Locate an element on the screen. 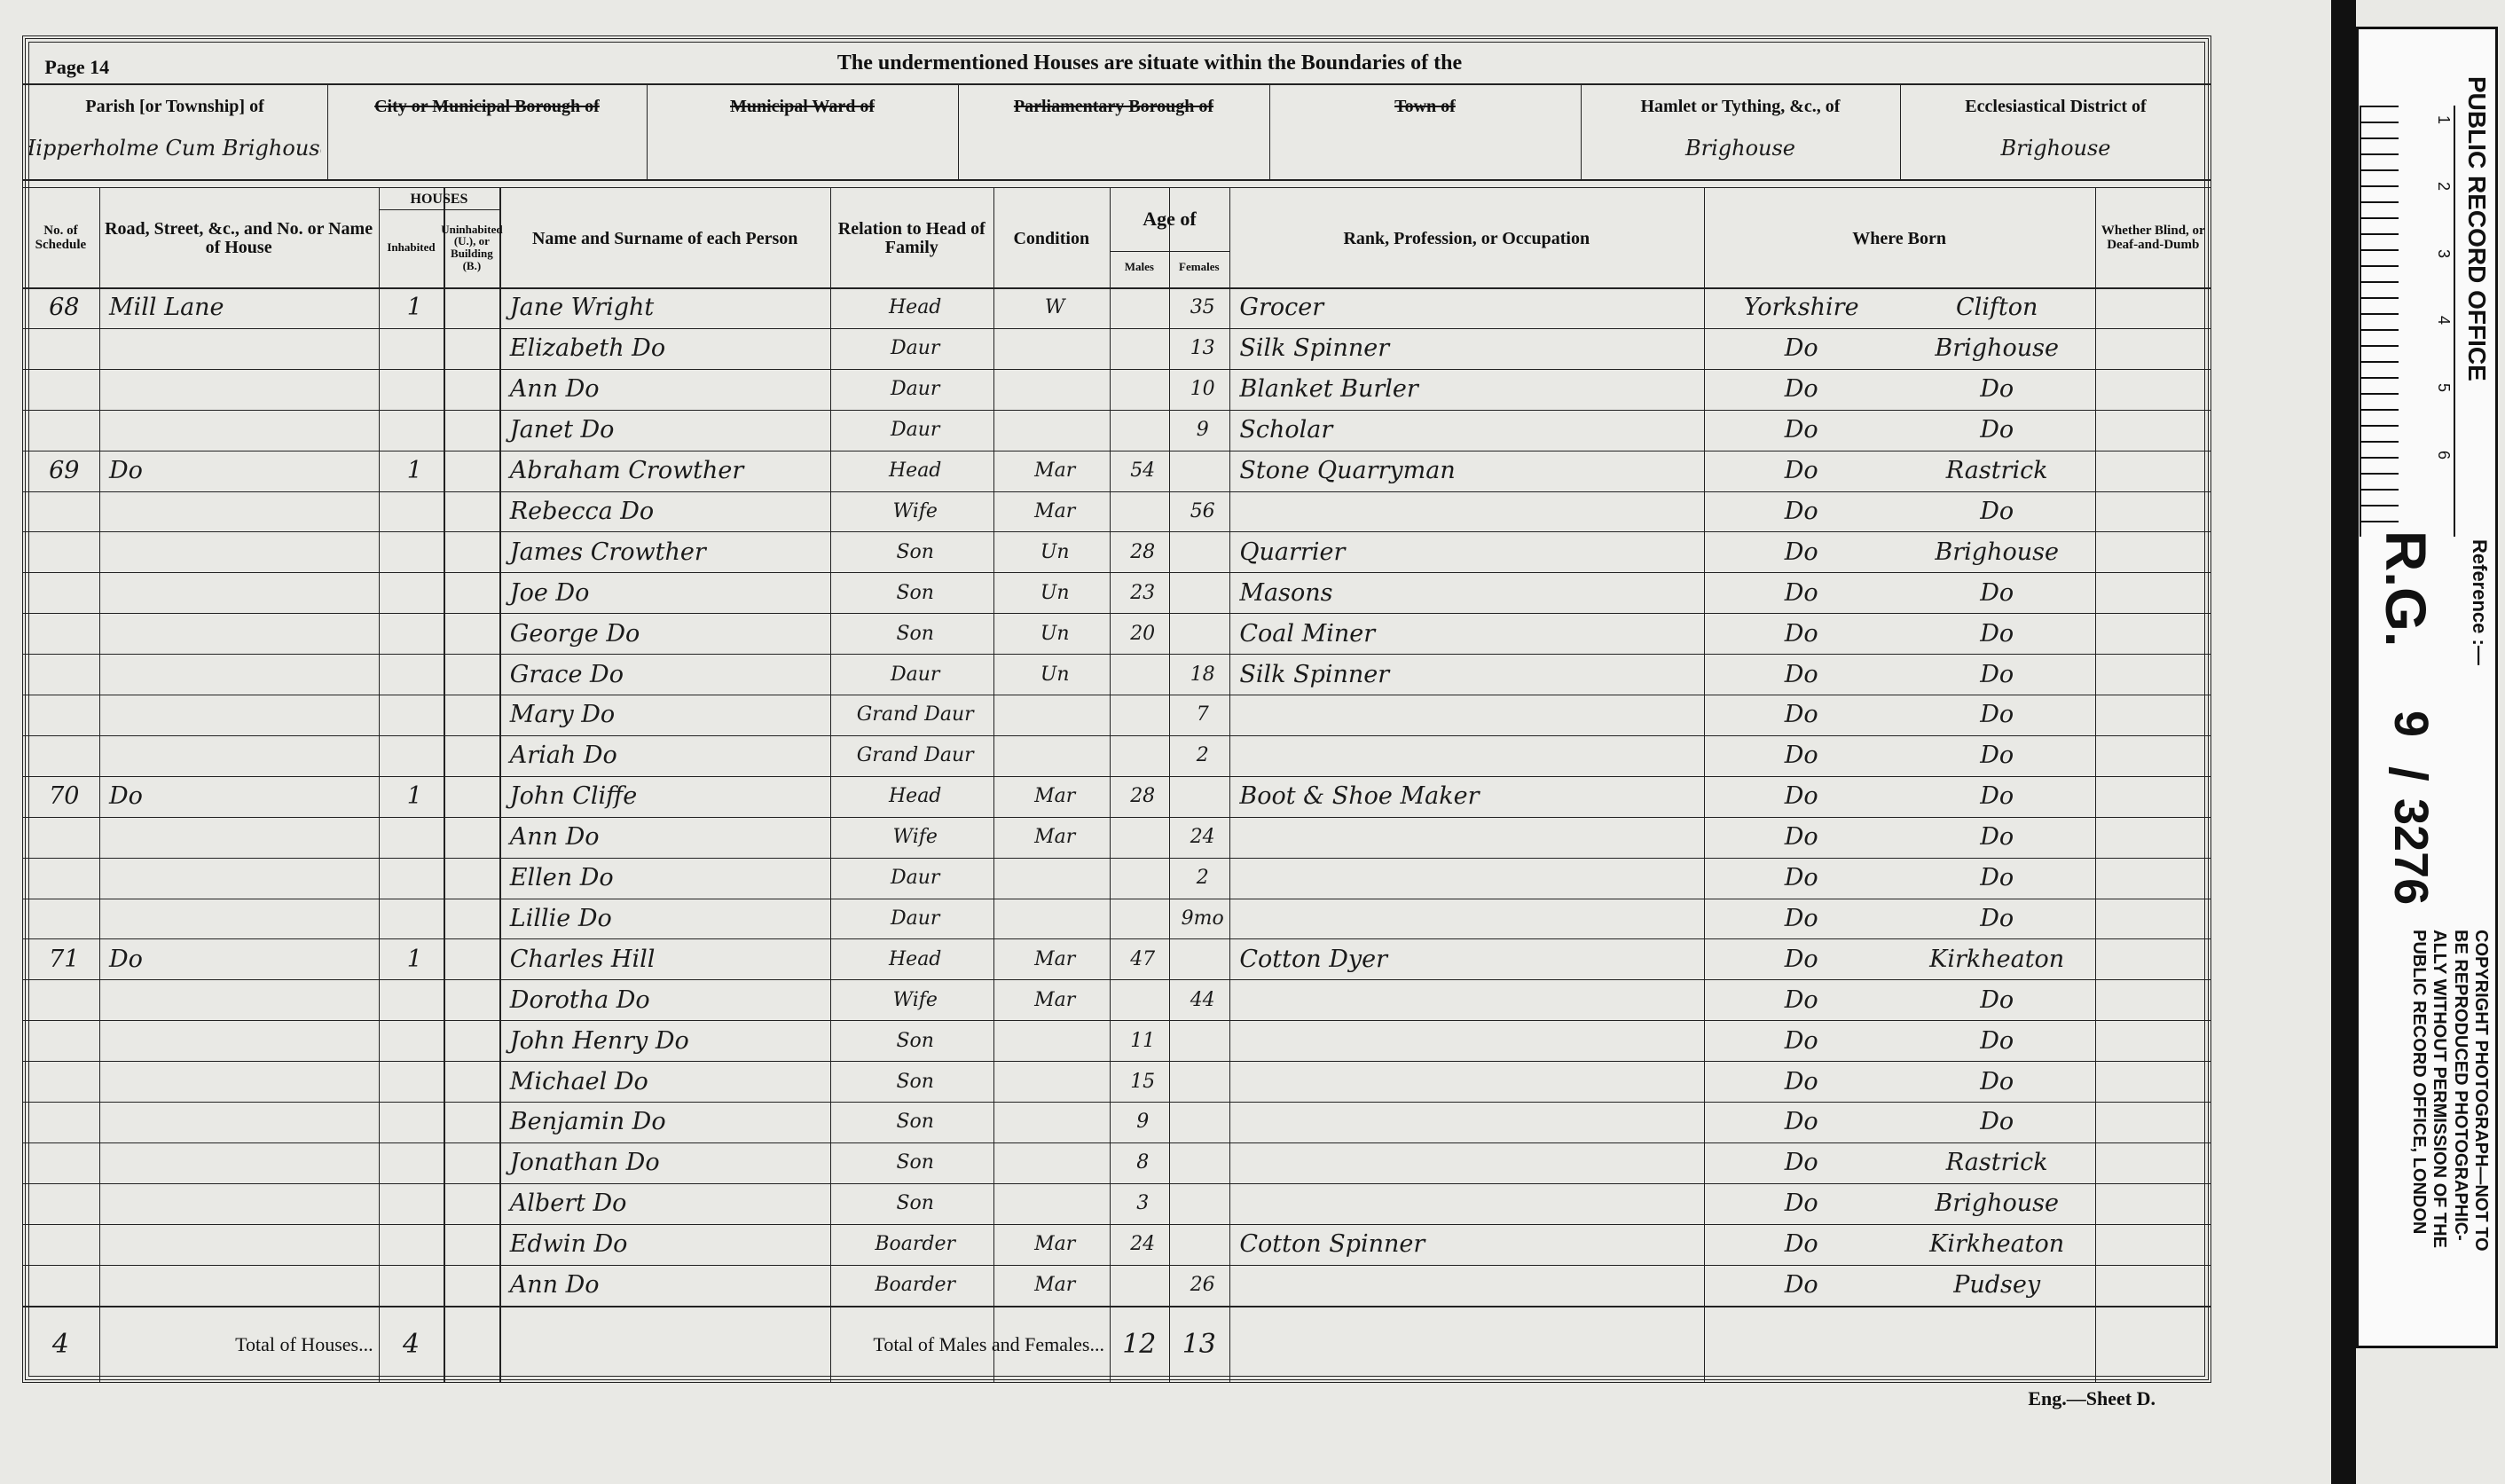 This screenshot has width=2505, height=1484. cell-females: 18 is located at coordinates (1203, 674).